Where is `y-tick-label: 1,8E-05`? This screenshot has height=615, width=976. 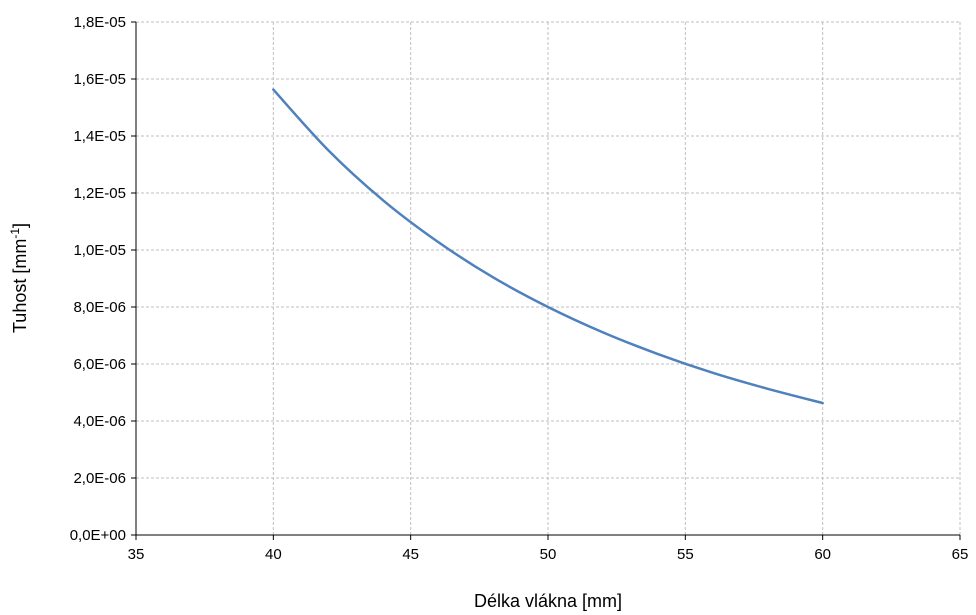
y-tick-label: 1,8E-05 is located at coordinates (99, 22).